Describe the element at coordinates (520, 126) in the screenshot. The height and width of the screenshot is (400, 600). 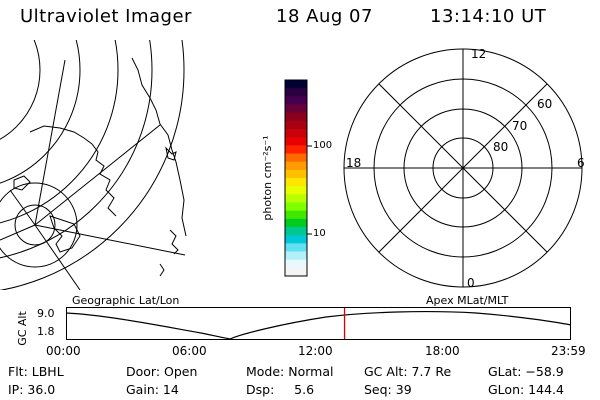
I see `lat-label-70: 70` at that location.